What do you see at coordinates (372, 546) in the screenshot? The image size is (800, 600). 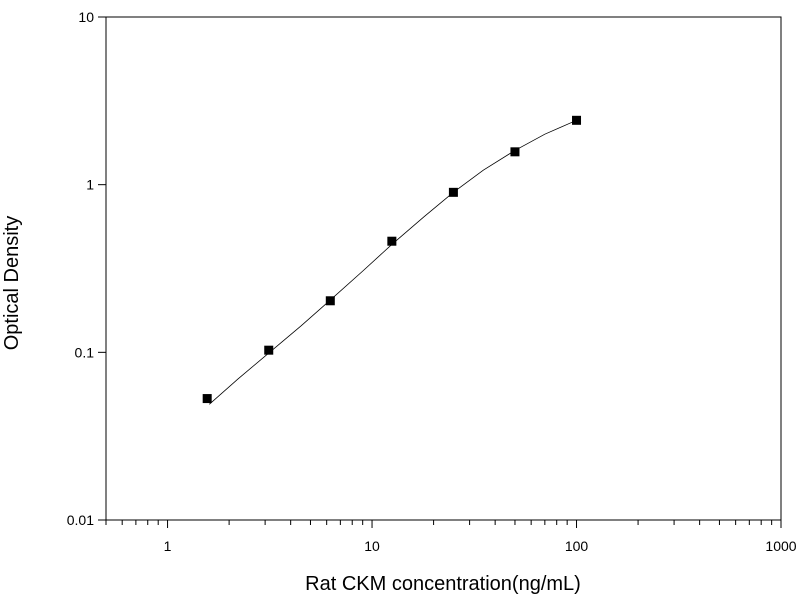 I see `x-tick-label: 10` at bounding box center [372, 546].